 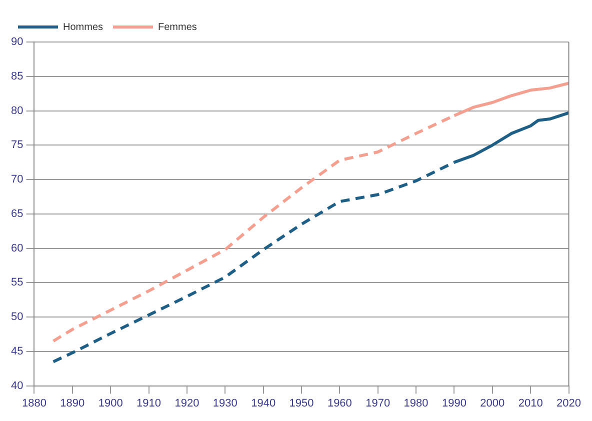 What do you see at coordinates (149, 403) in the screenshot?
I see `x-tick-label: 1910` at bounding box center [149, 403].